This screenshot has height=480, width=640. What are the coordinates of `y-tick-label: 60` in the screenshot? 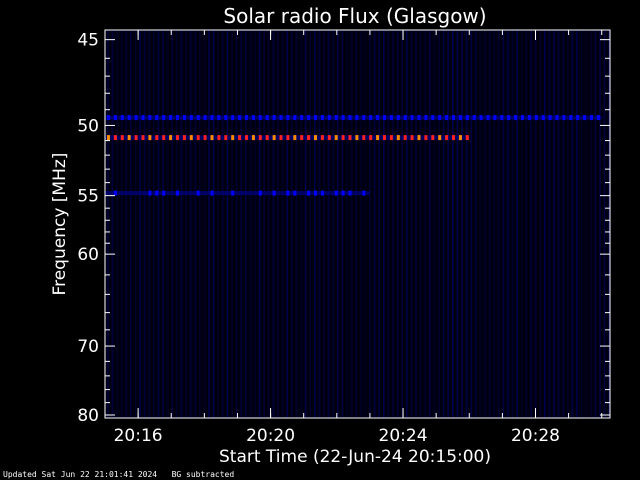 It's located at (88, 255).